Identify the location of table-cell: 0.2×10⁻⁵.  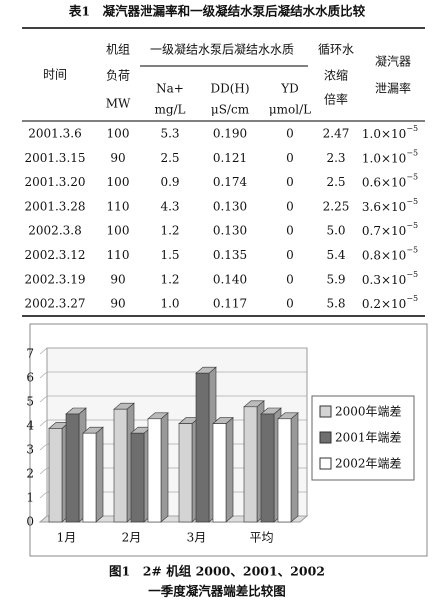
(390, 302).